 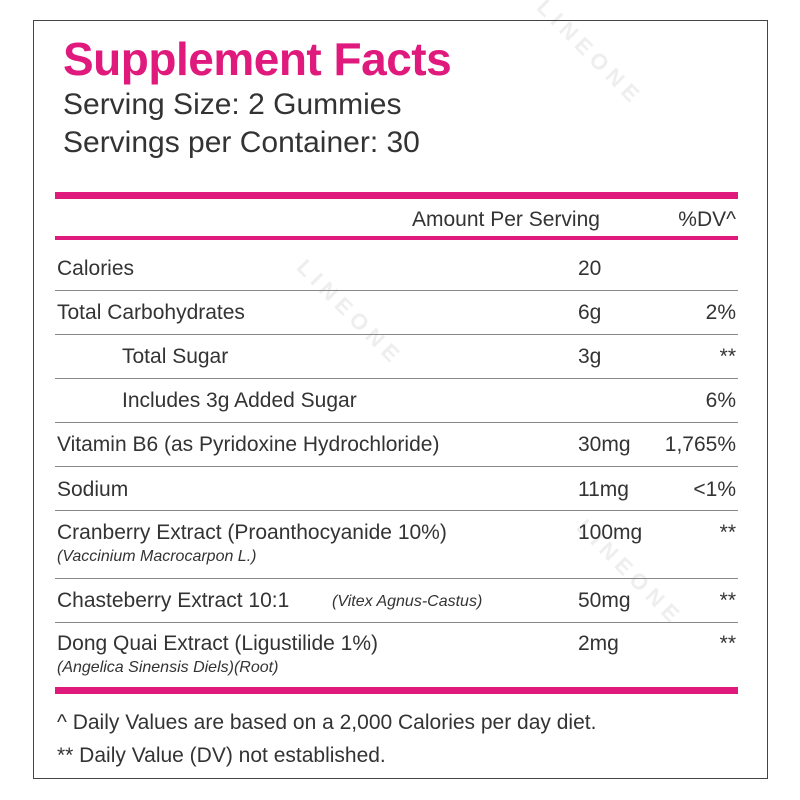 What do you see at coordinates (248, 444) in the screenshot?
I see `nutrient-name: Vitamin B6 (as Pyridoxine Hydrochloride)` at bounding box center [248, 444].